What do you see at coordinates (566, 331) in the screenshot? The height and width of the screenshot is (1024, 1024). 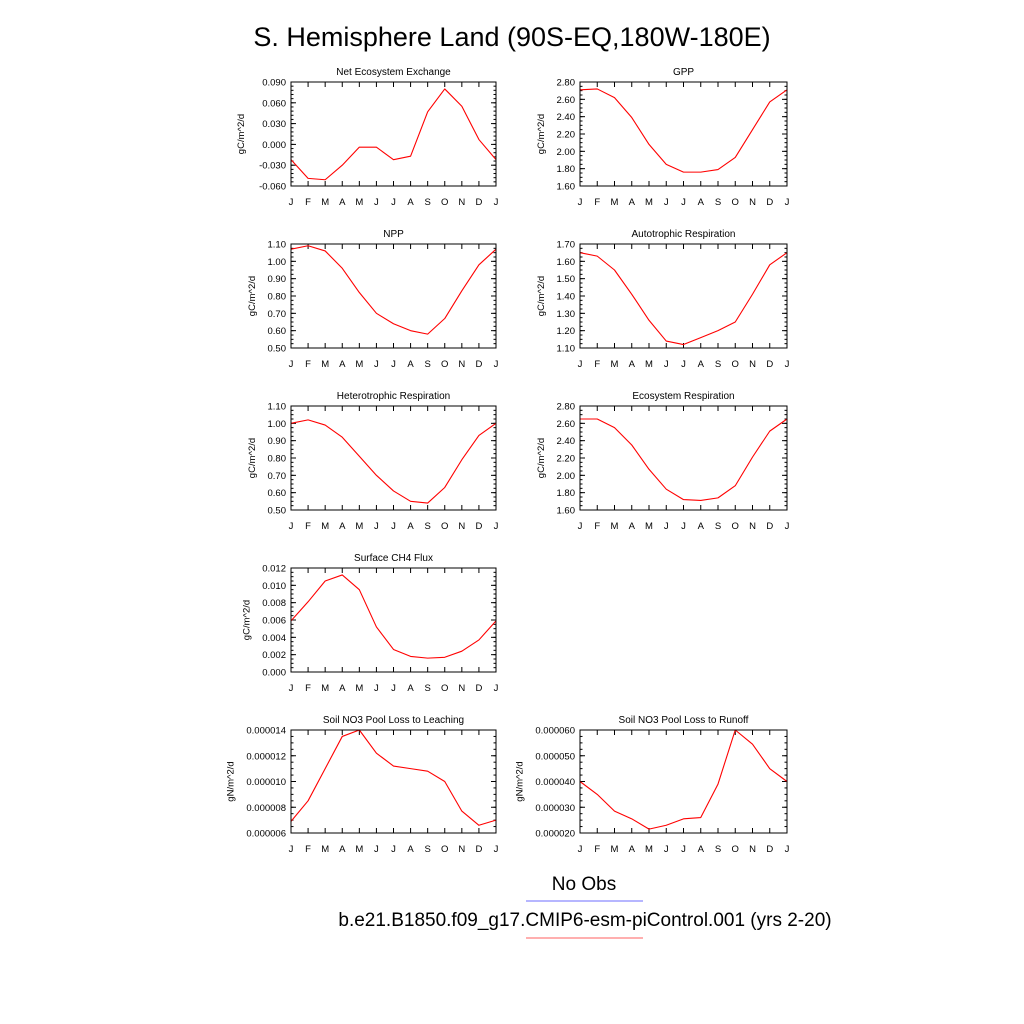 I see `y-tick-label: 1.20` at bounding box center [566, 331].